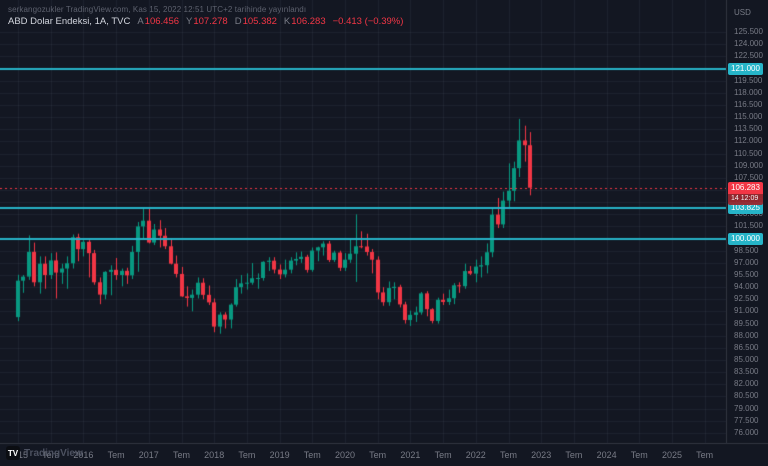 The image size is (768, 466). I want to click on time-axis-label: 2024, so click(606, 455).